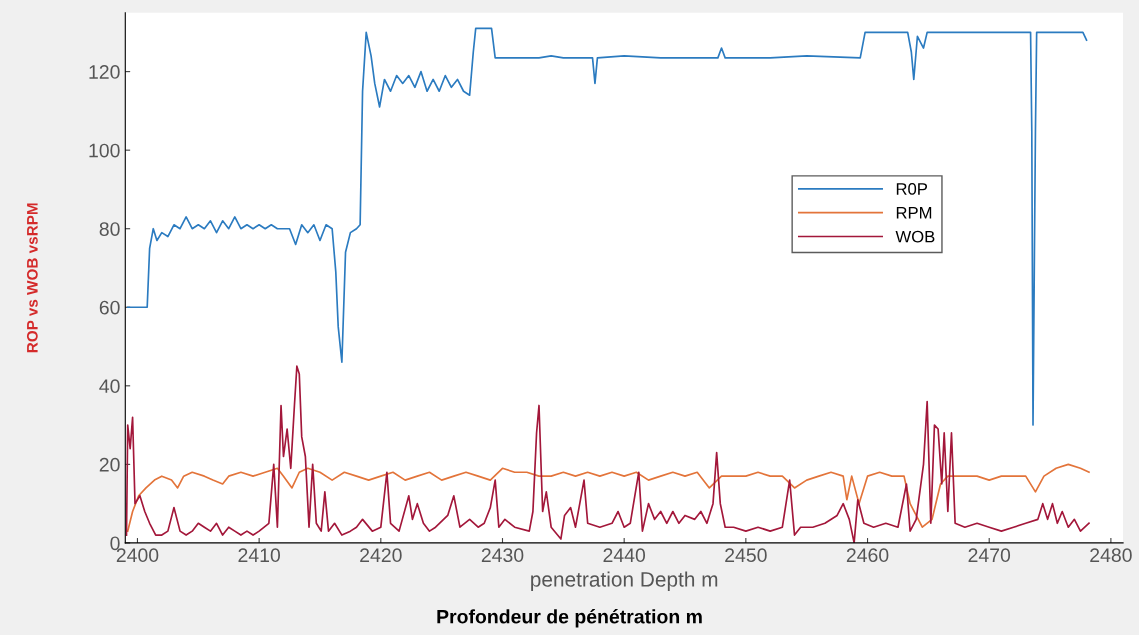 This screenshot has width=1139, height=635. What do you see at coordinates (109, 386) in the screenshot?
I see `y-tick-label: 40` at bounding box center [109, 386].